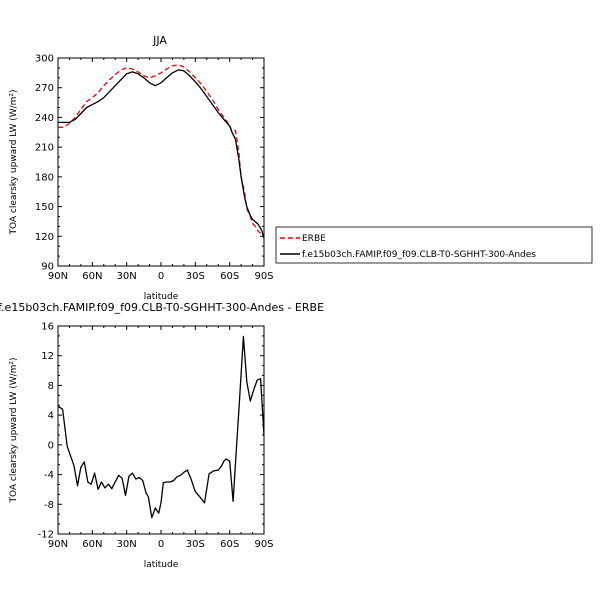 The height and width of the screenshot is (602, 602). What do you see at coordinates (44, 207) in the screenshot?
I see `y-tick-label: 150` at bounding box center [44, 207].